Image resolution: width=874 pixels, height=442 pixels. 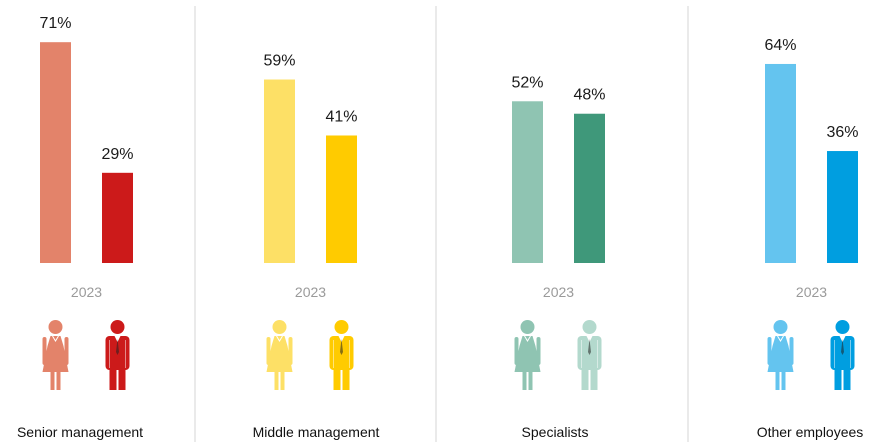 What do you see at coordinates (80, 227) in the screenshot?
I see `bar-group: 71% 29% 2023 Senior management` at bounding box center [80, 227].